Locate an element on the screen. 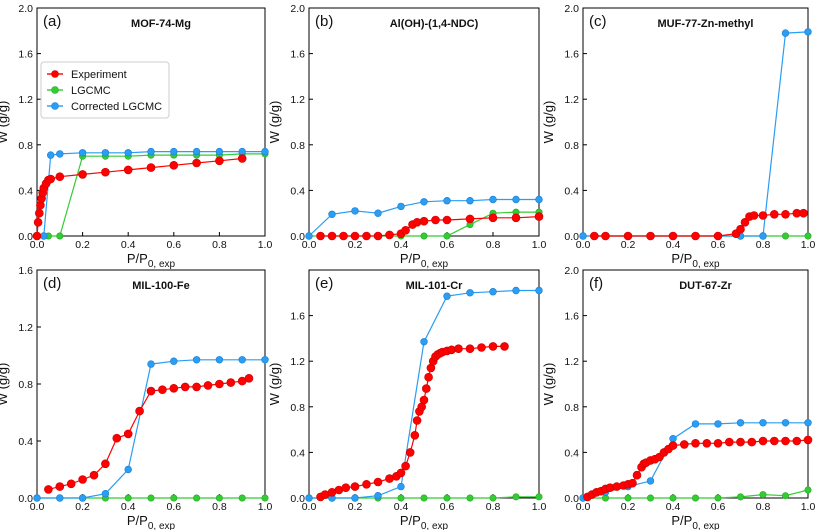  x-tick-label: 0.2 is located at coordinates (355, 245).